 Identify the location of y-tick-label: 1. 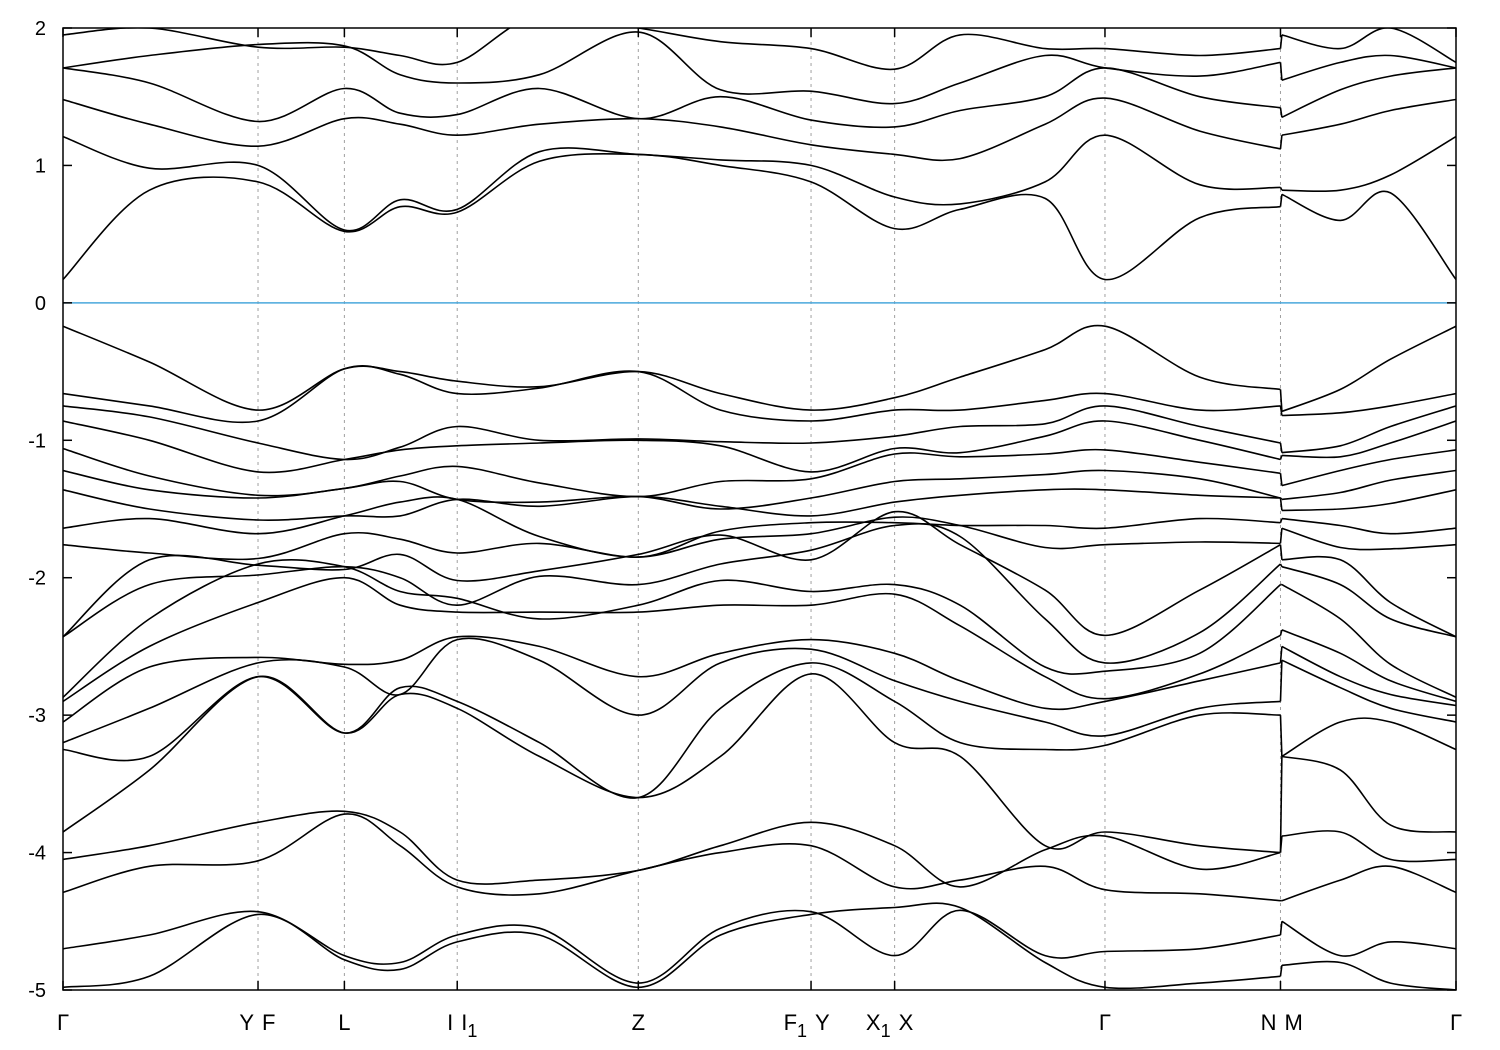
(40, 166).